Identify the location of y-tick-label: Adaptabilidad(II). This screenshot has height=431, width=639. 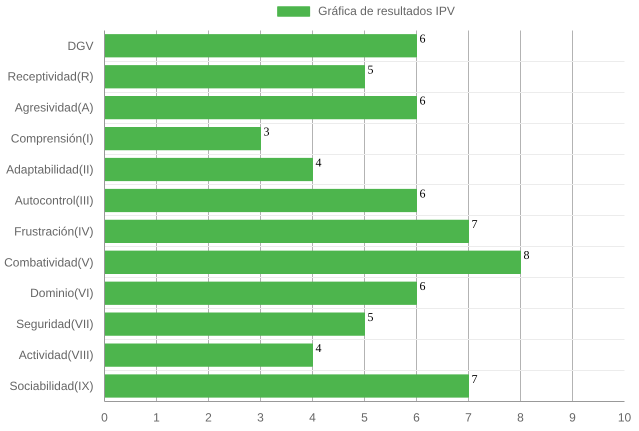
(50, 169).